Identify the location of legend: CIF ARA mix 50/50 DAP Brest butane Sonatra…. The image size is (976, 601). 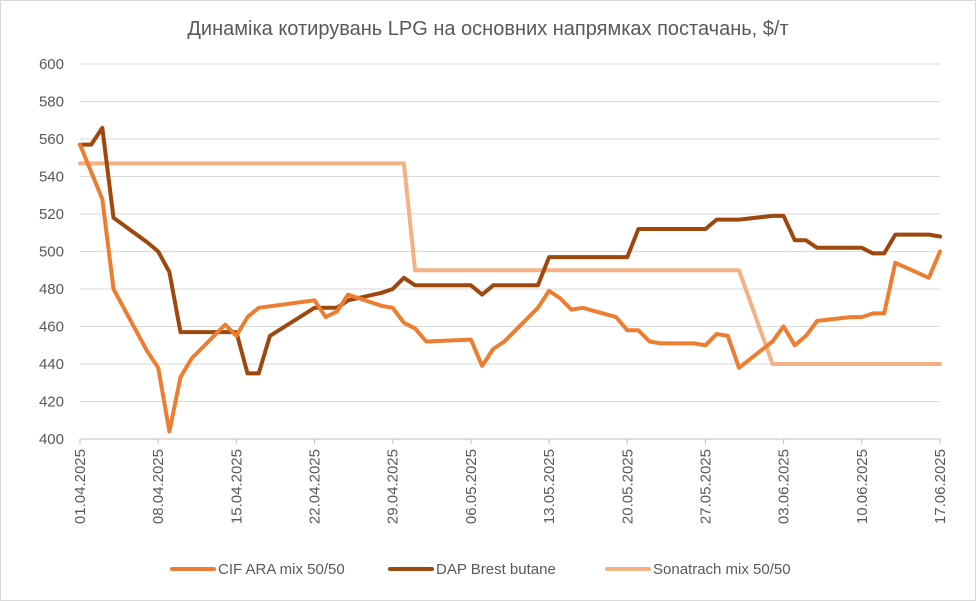
(480, 569).